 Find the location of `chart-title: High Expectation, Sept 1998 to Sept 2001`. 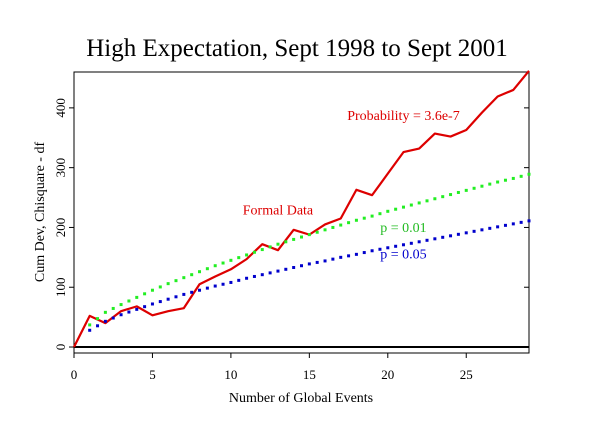

chart-title: High Expectation, Sept 1998 to Sept 2001 is located at coordinates (296, 48).